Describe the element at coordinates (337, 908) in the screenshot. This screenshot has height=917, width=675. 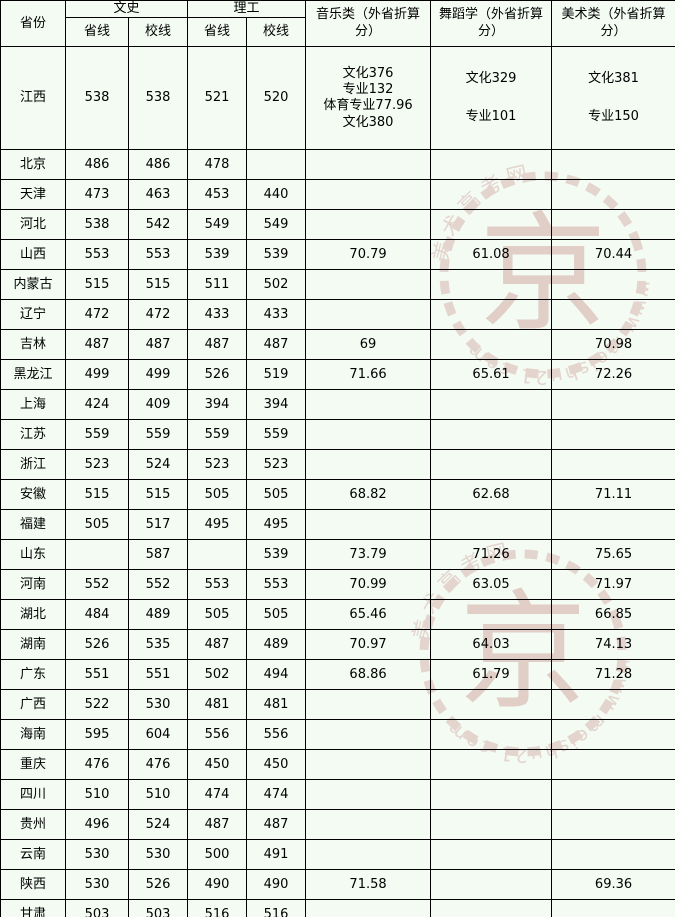
I see `table-row: 甘肃 503 503 516 516` at that location.